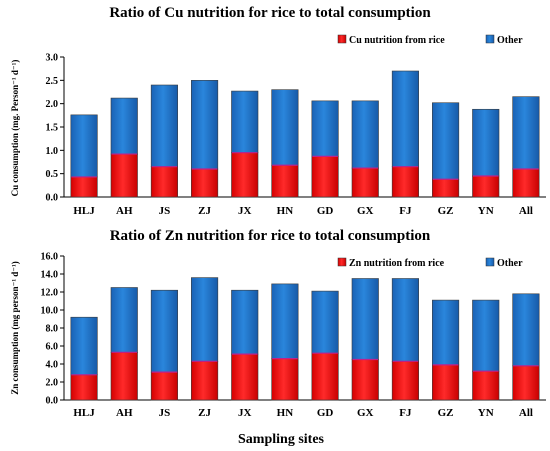  Describe the element at coordinates (164, 125) in the screenshot. I see `cu-bar-other-js` at that location.